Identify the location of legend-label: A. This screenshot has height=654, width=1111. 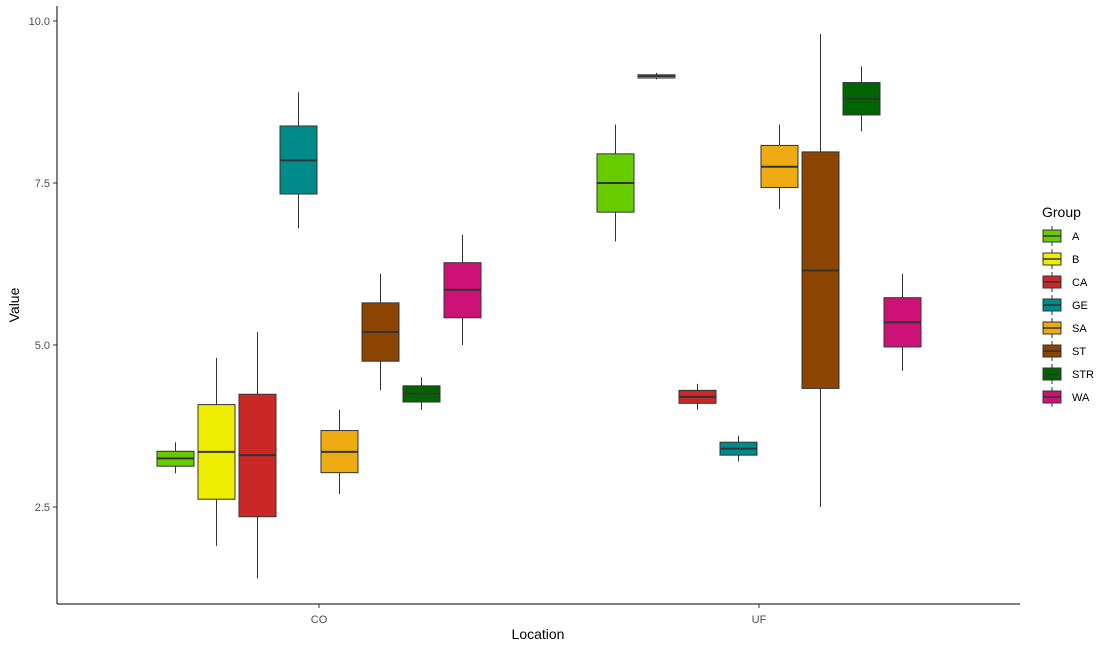
(1076, 237).